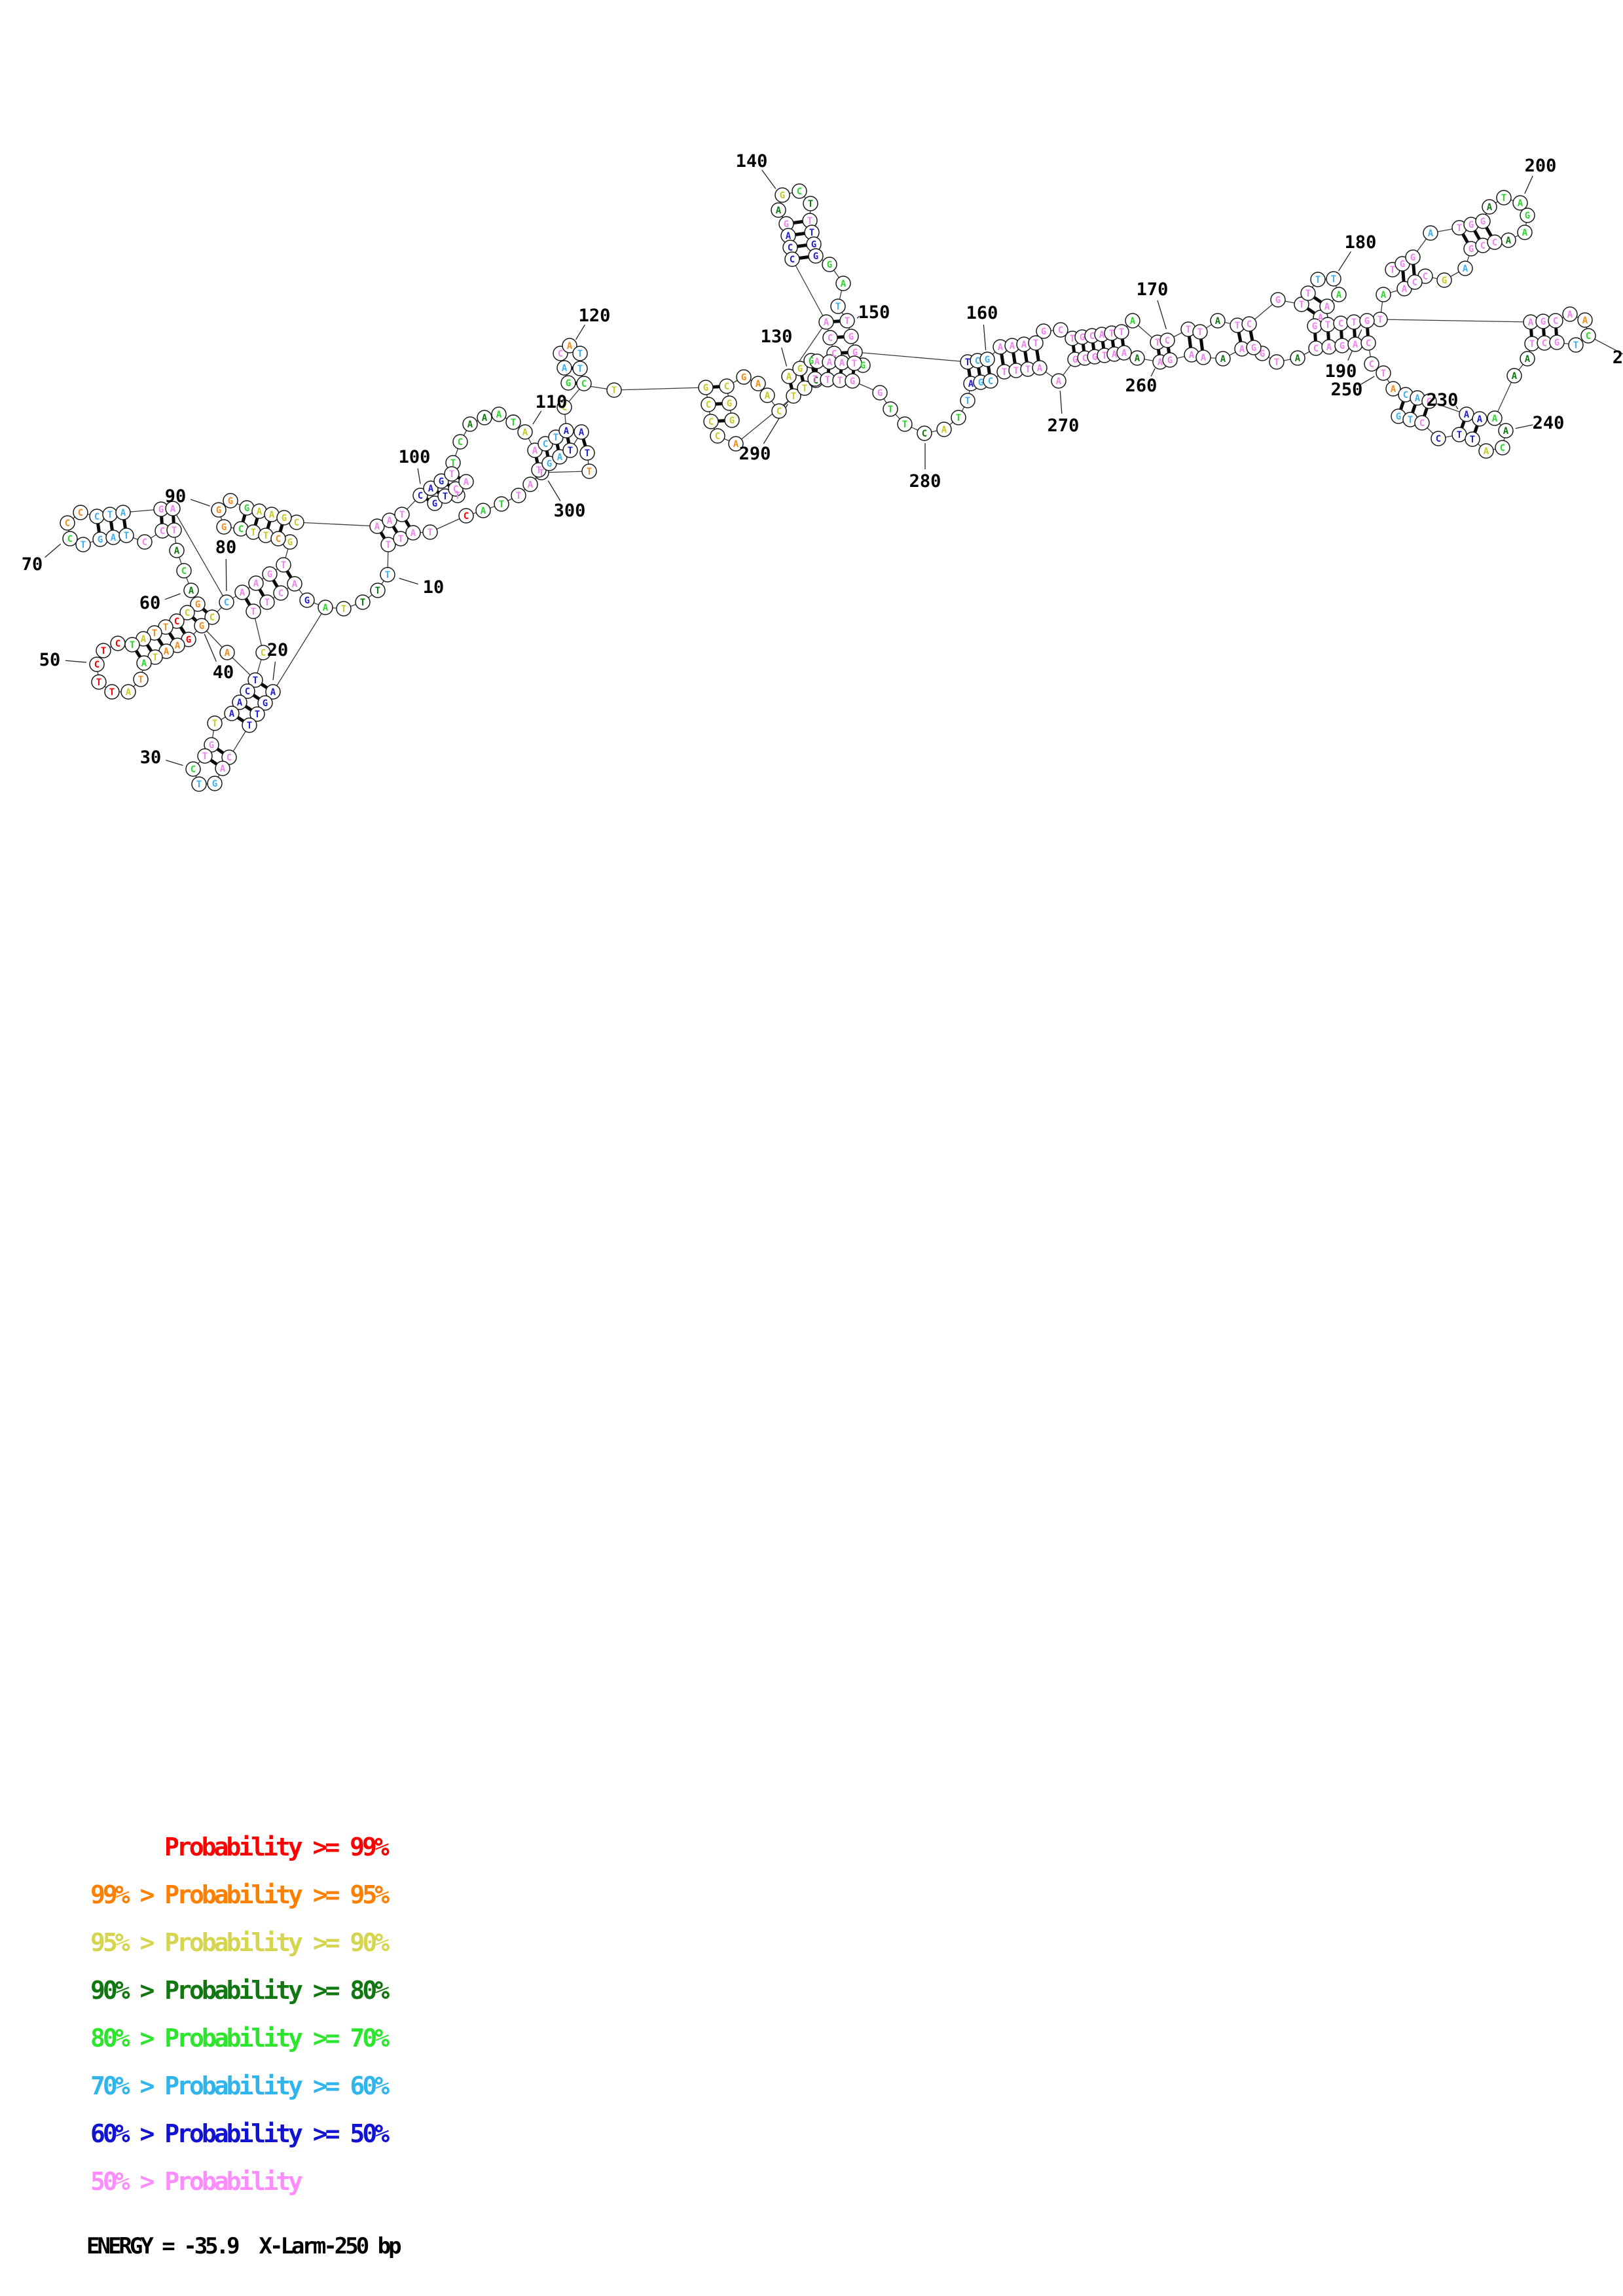 The image size is (1623, 2296). What do you see at coordinates (552, 402) in the screenshot?
I see `position-label-110: 110` at bounding box center [552, 402].